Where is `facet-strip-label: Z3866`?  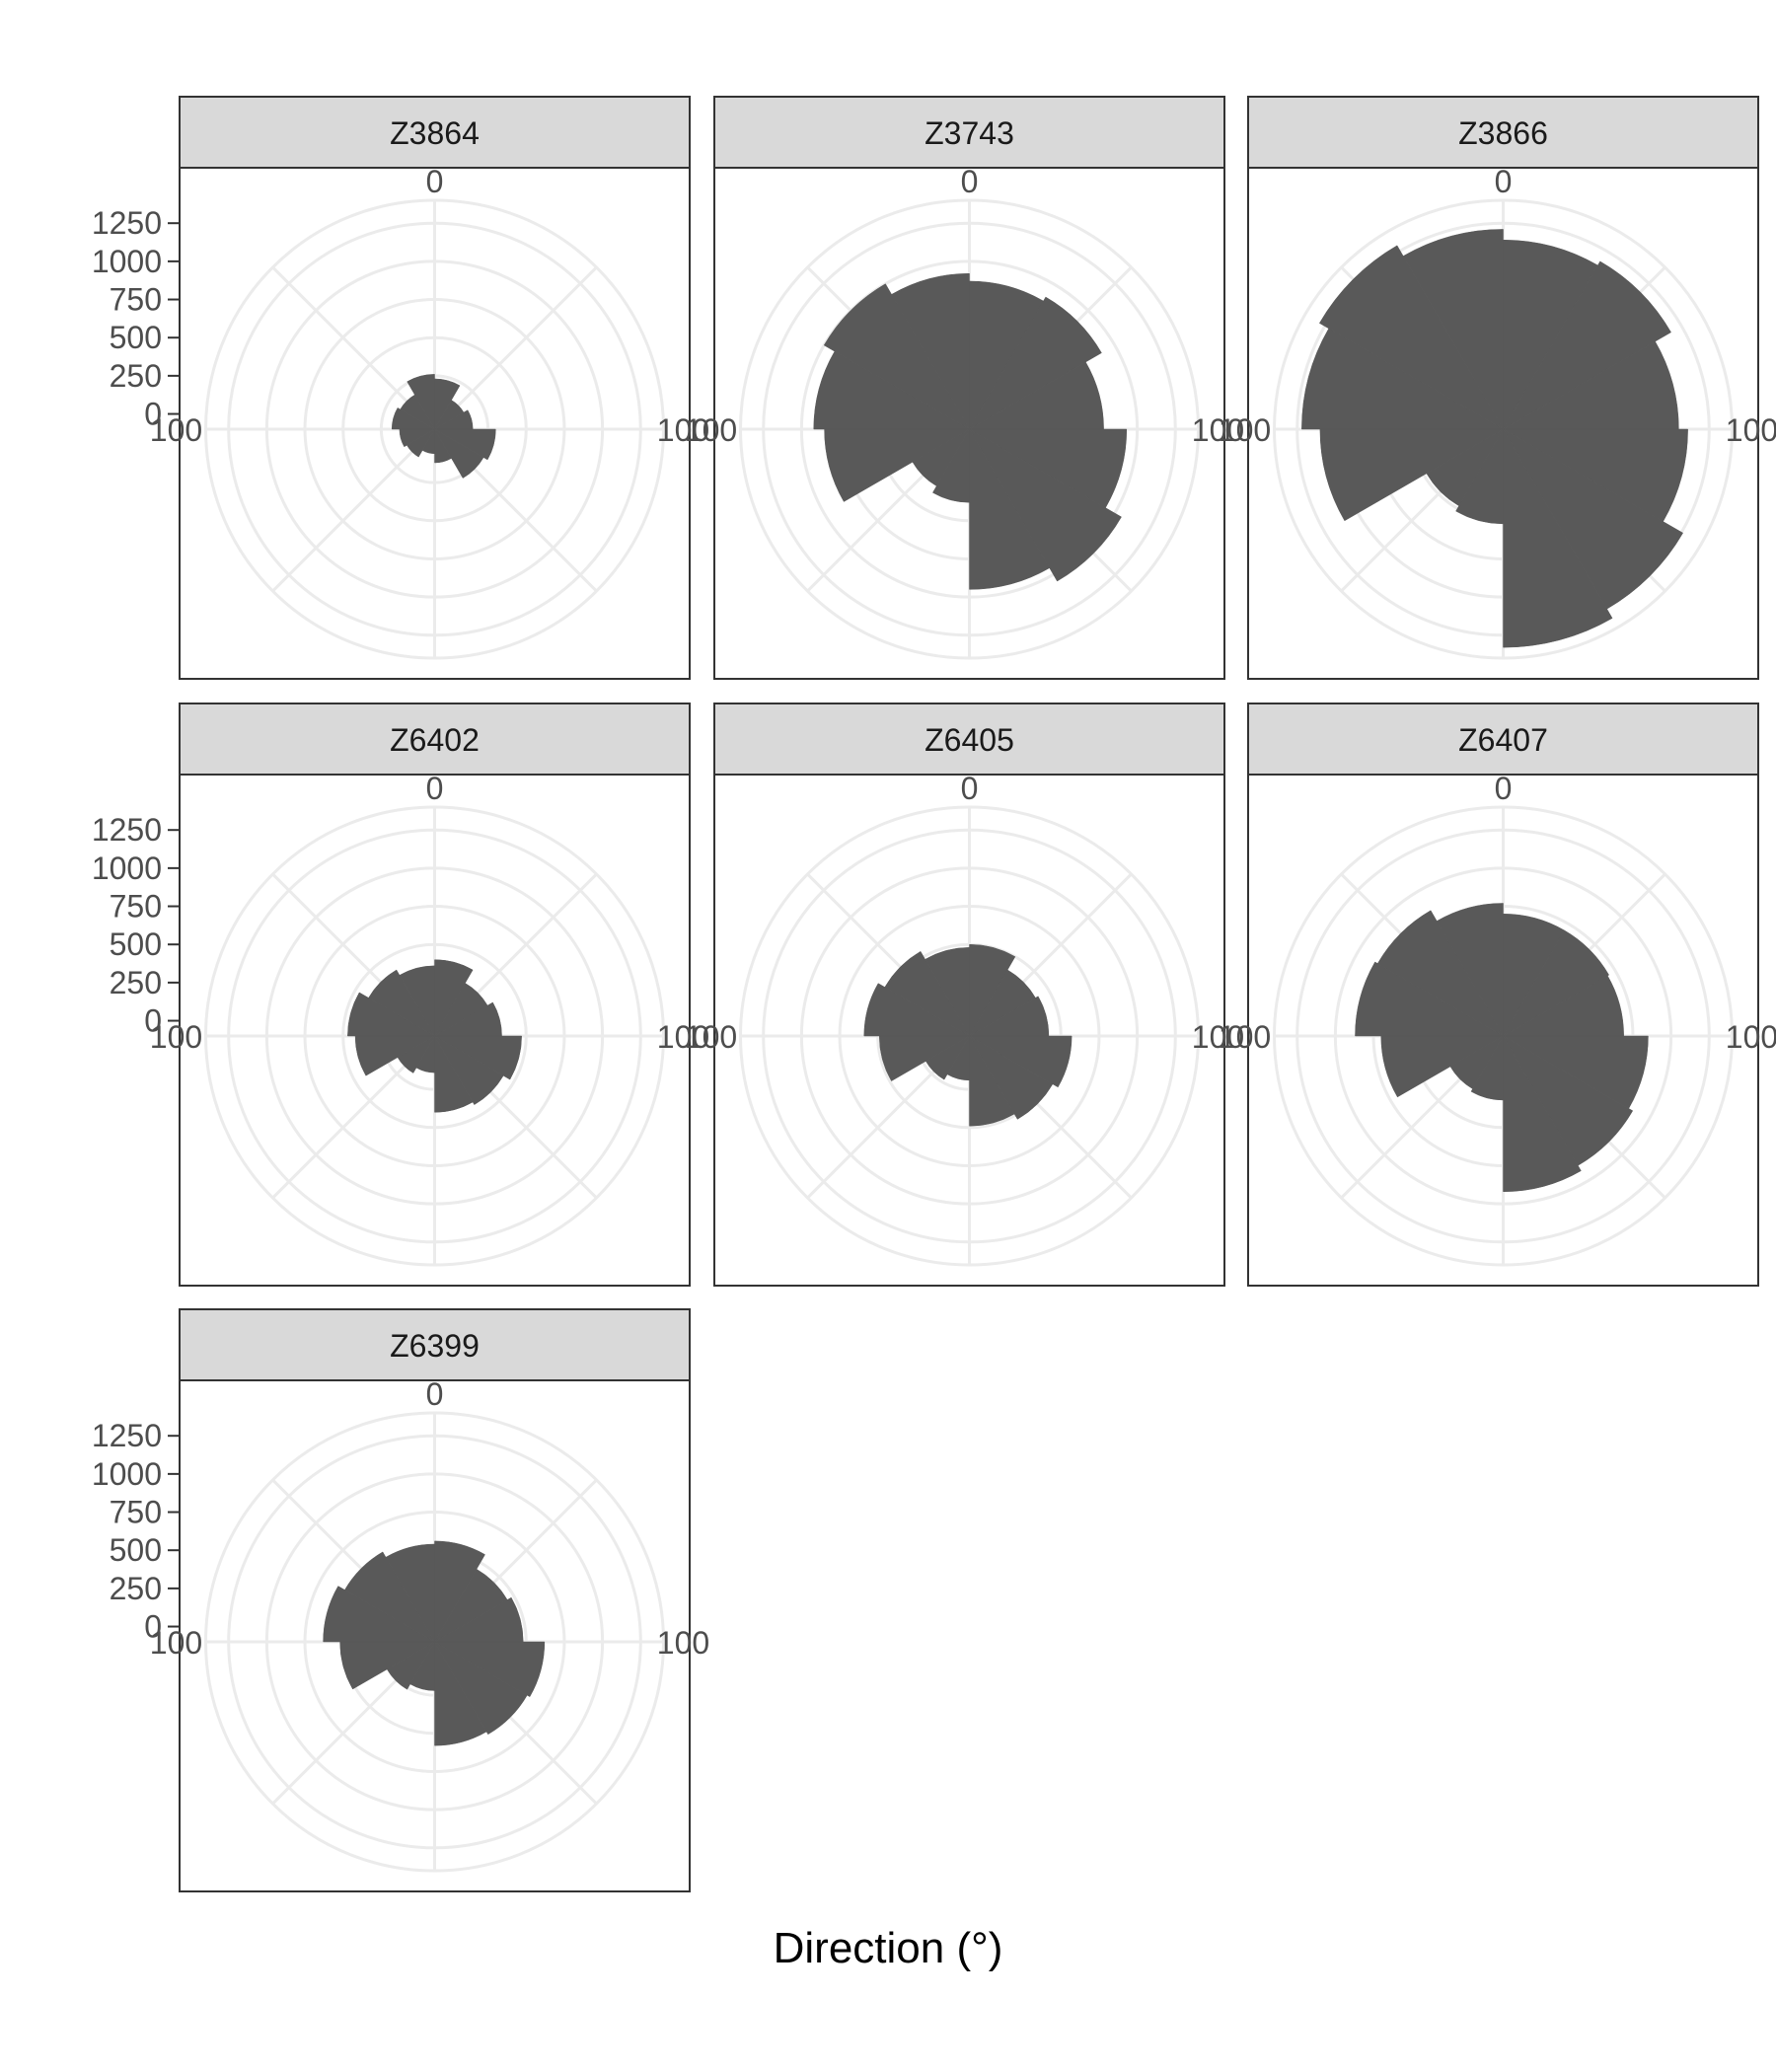
facet-strip-label: Z3866 is located at coordinates (1503, 133).